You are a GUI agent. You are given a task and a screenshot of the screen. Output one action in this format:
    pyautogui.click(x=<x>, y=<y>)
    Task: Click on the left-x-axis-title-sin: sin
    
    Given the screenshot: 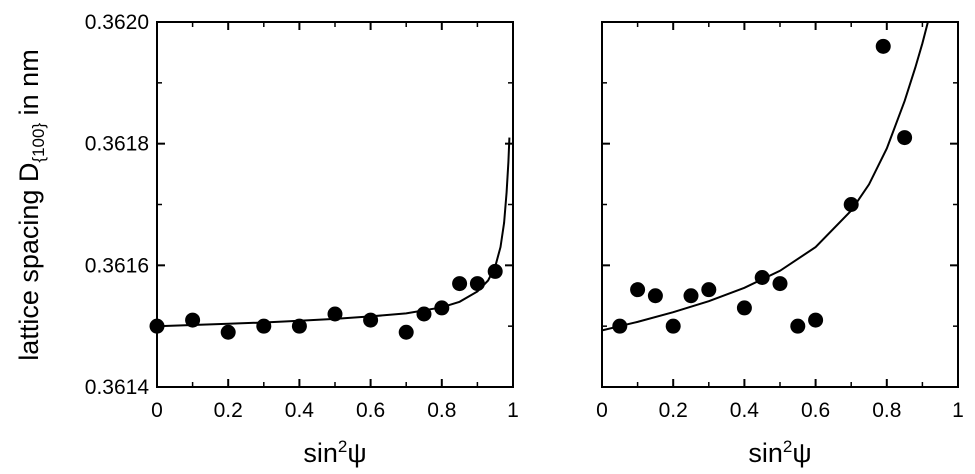 What is the action you would take?
    pyautogui.click(x=320, y=453)
    